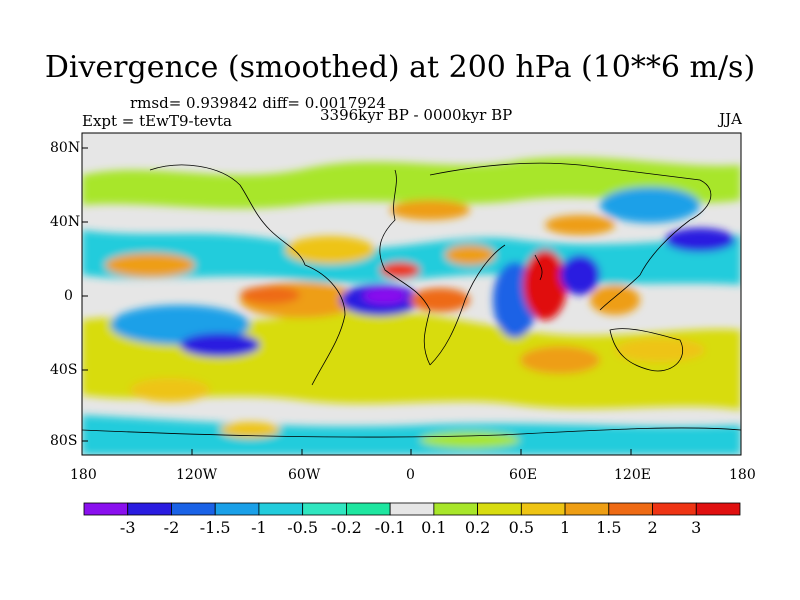 Image resolution: width=800 pixels, height=600 pixels. What do you see at coordinates (157, 121) in the screenshot?
I see `experiment-label: Expt = tEwT9-tevta` at bounding box center [157, 121].